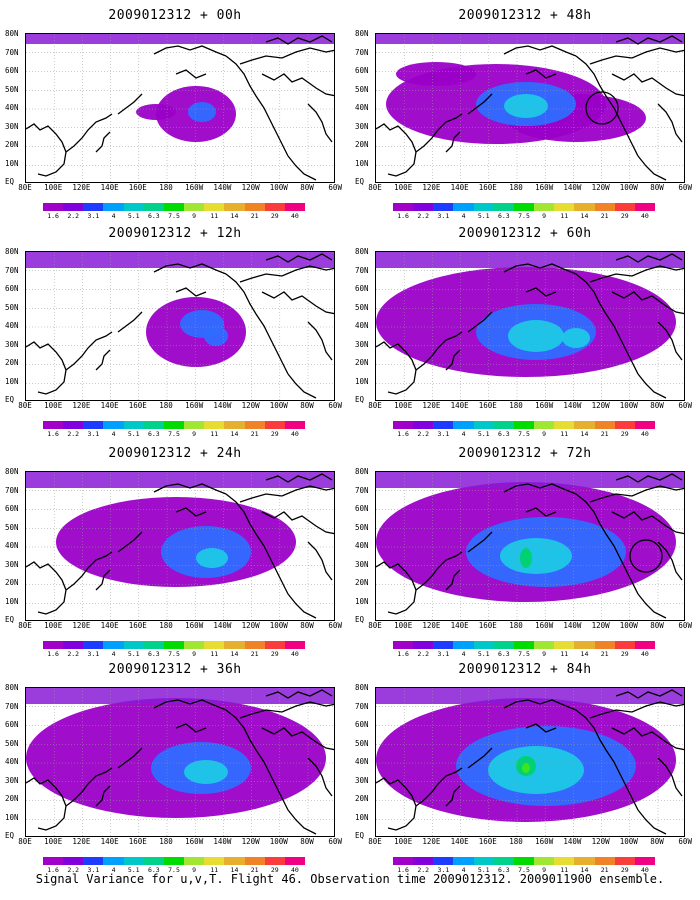 This screenshot has width=700, height=900. What do you see at coordinates (463, 434) in the screenshot?
I see `colorbar-label: 4` at bounding box center [463, 434].